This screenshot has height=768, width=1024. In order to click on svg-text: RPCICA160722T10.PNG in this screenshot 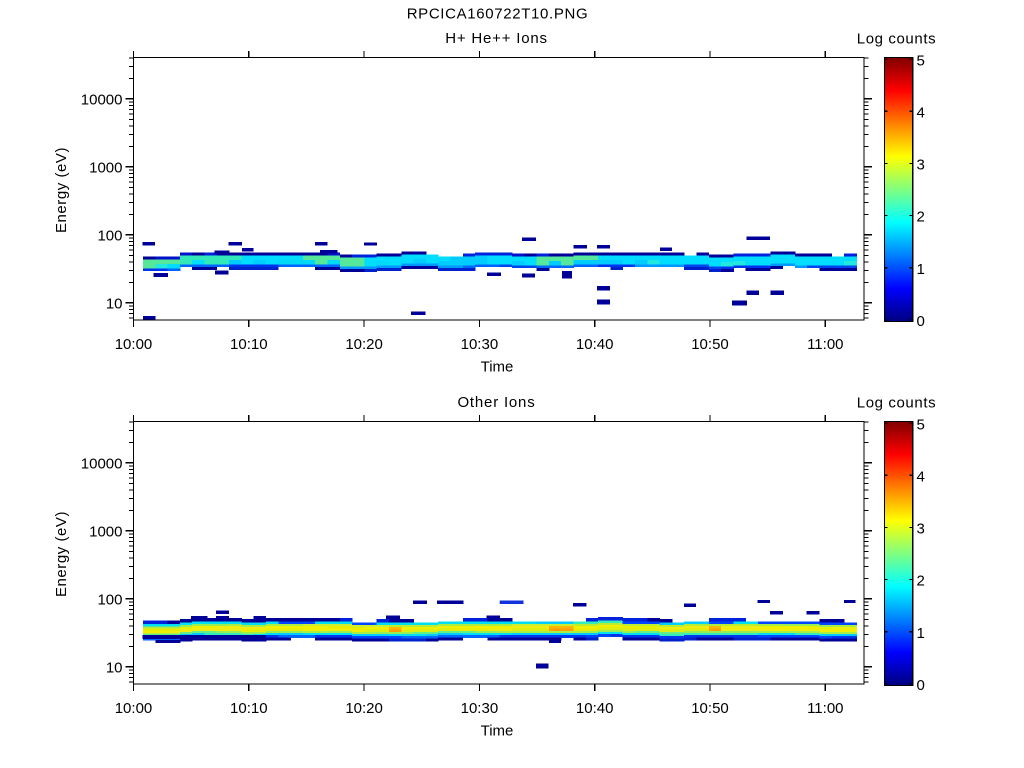, I will do `click(498, 13)`.